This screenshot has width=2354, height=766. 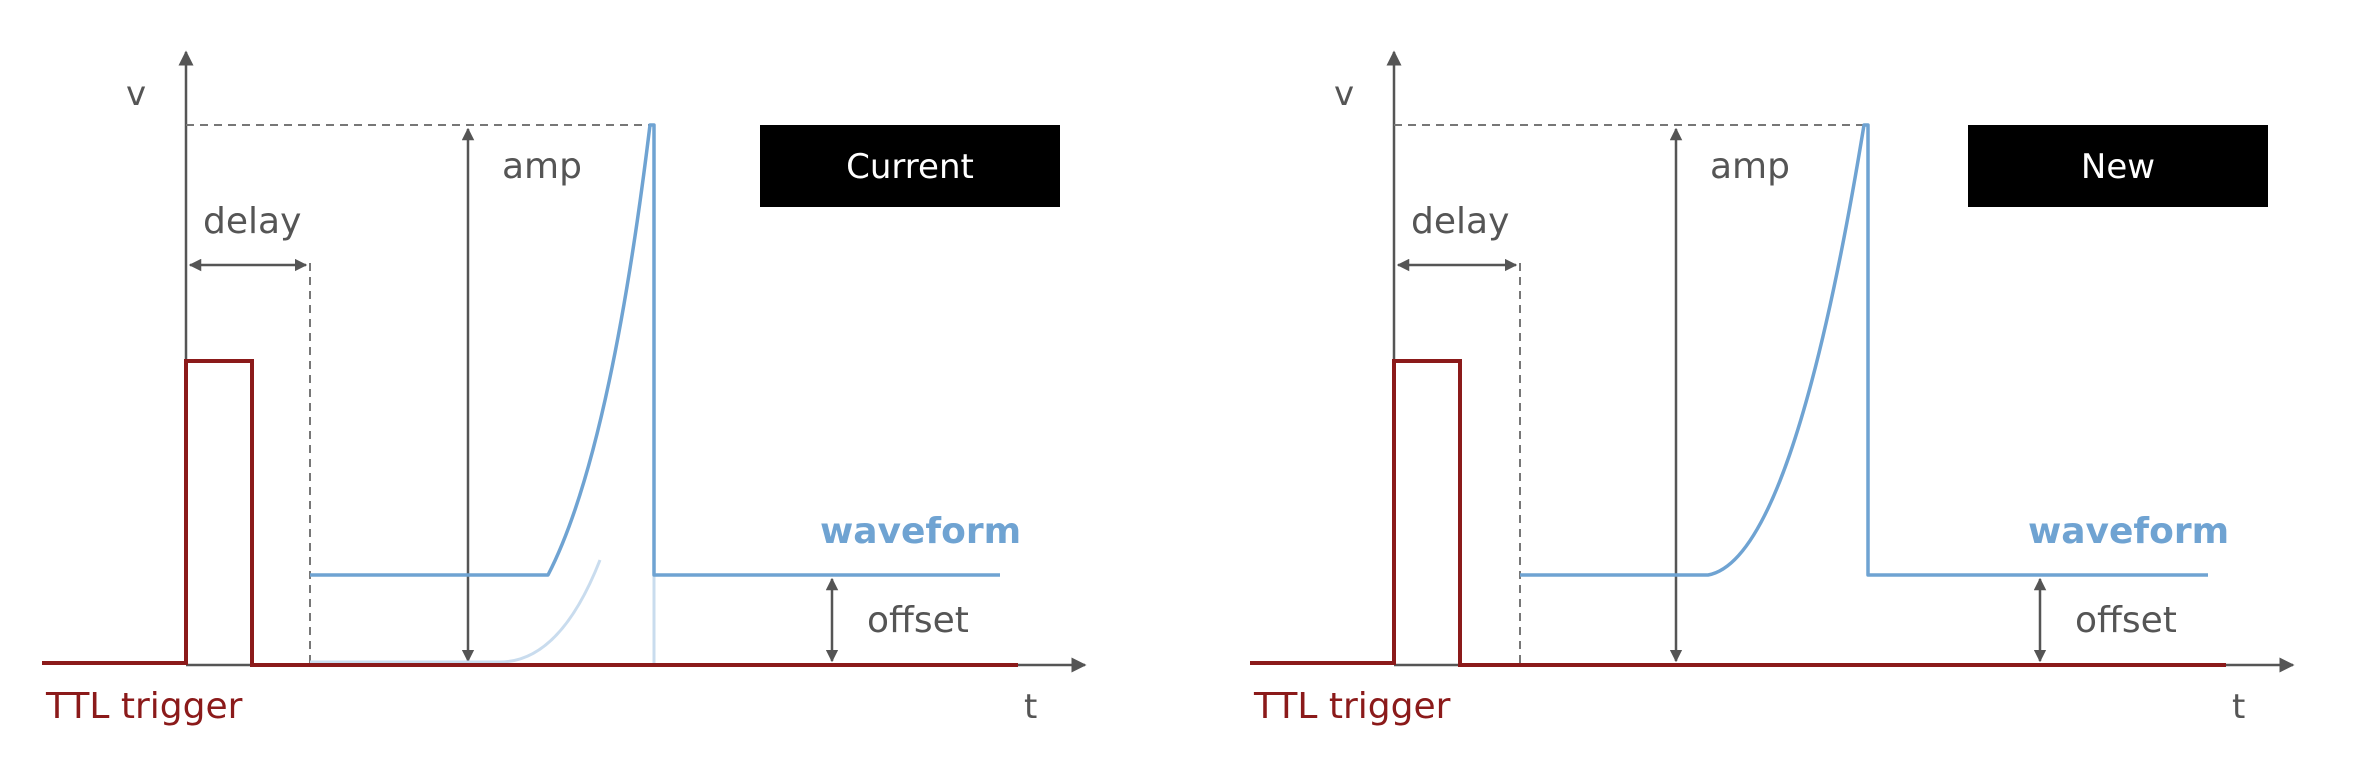 I want to click on badge-current, so click(x=910, y=166).